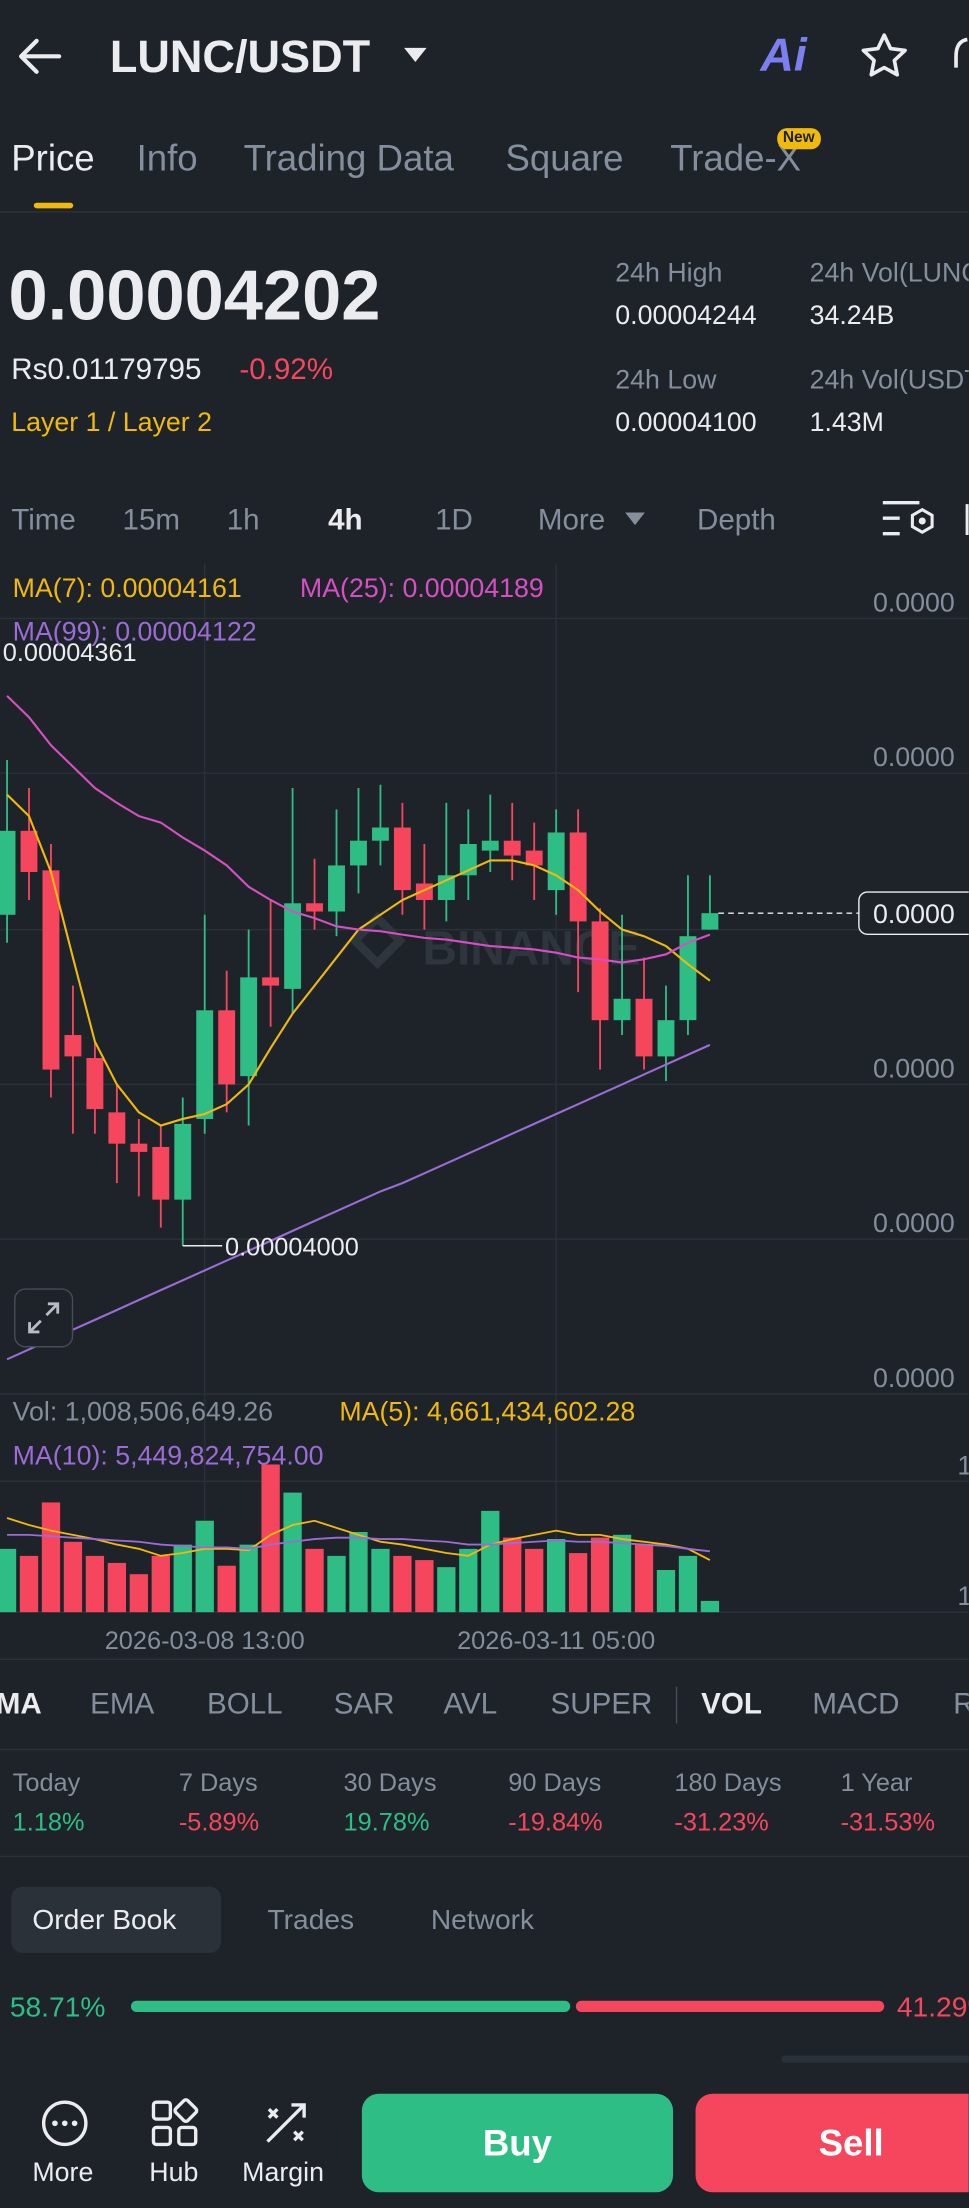 Image resolution: width=969 pixels, height=2208 pixels. Describe the element at coordinates (311, 1920) in the screenshot. I see `book-tab: Trades` at that location.